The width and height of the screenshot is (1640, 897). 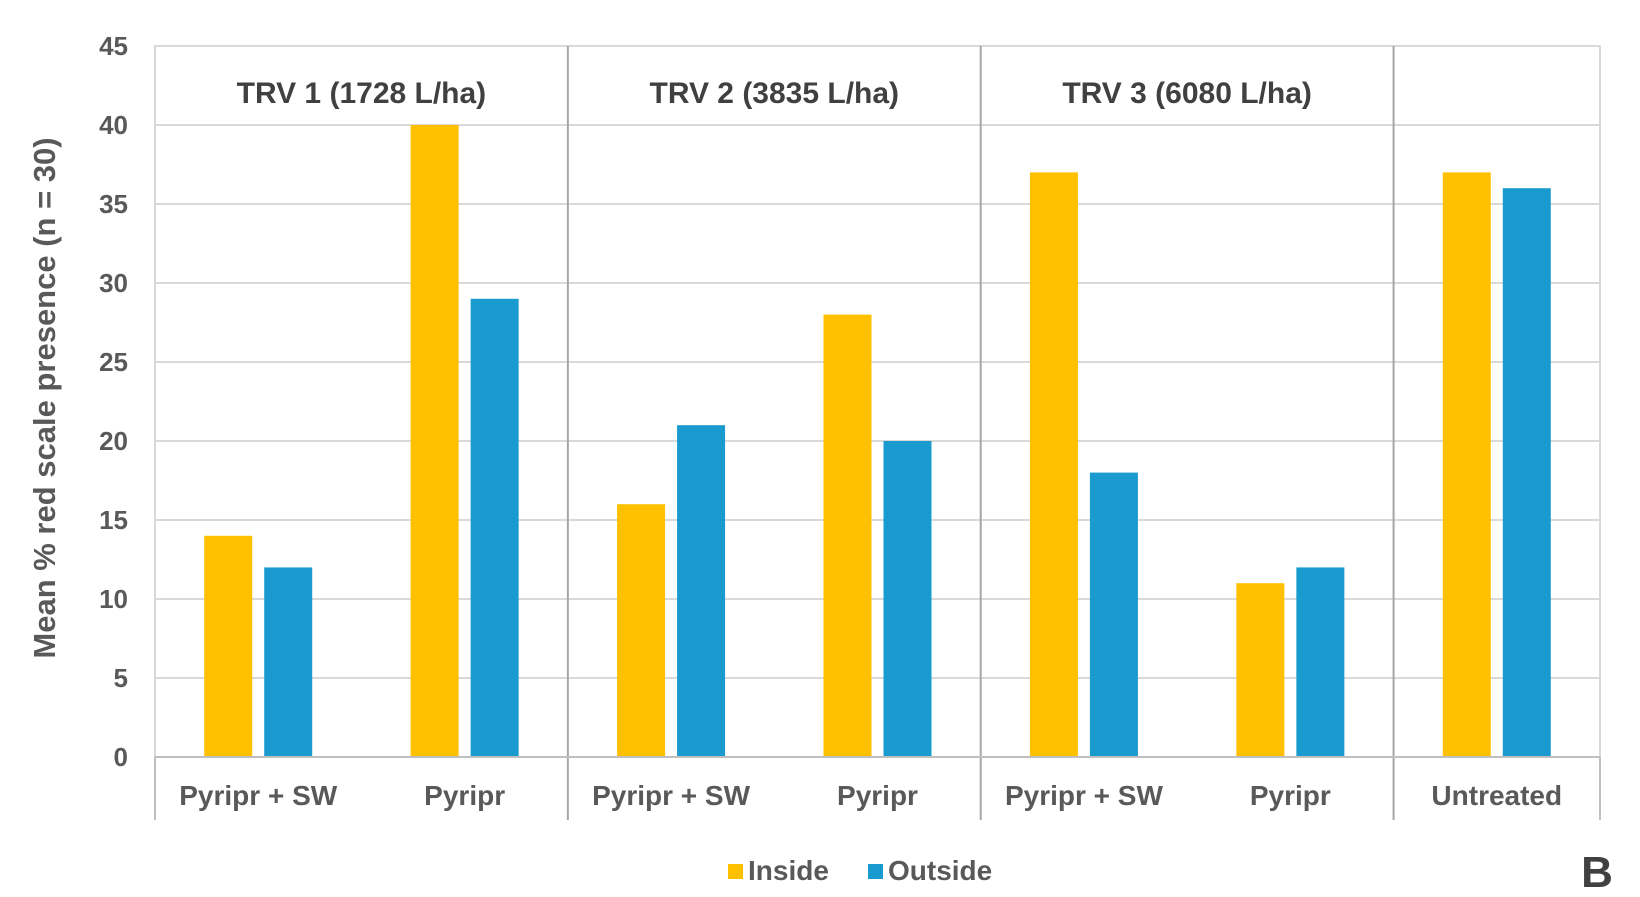 What do you see at coordinates (44, 397) in the screenshot?
I see `y-axis-label: Mean % red scale presence (n = 30)` at bounding box center [44, 397].